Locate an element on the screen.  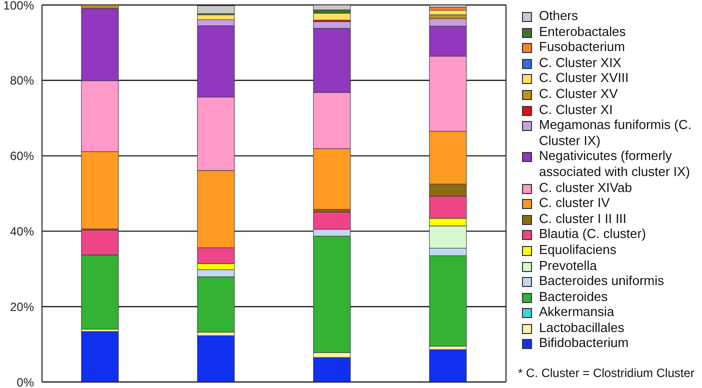
legend-label: C. Cluster XIX is located at coordinates (580, 62).